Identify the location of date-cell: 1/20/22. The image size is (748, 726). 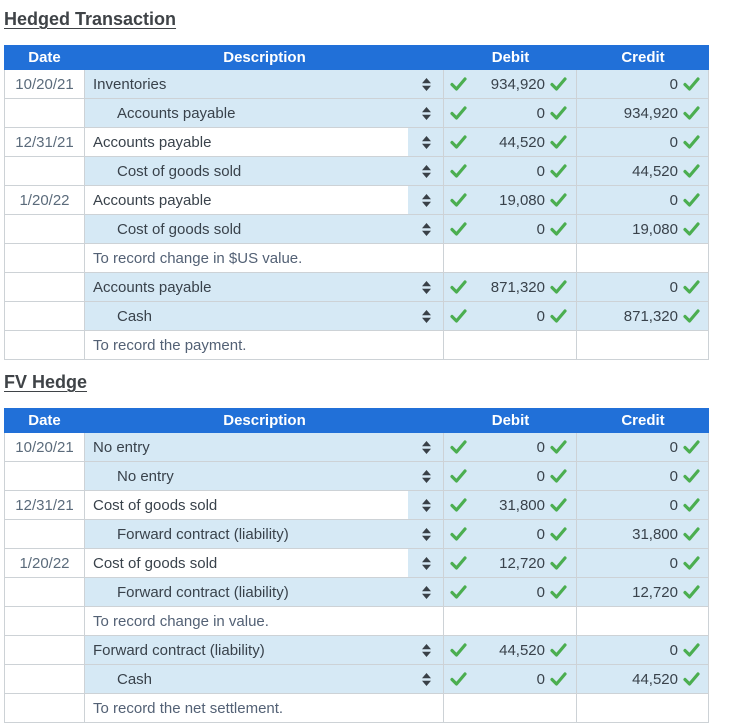
(44, 200).